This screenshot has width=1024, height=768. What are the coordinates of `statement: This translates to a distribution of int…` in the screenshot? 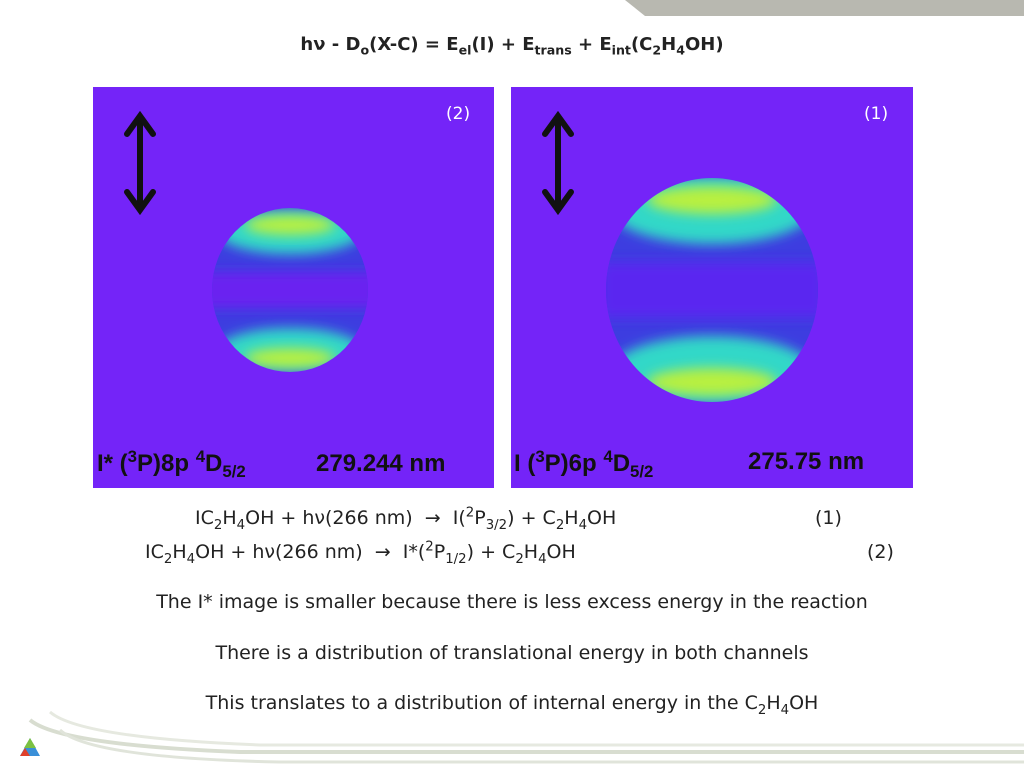 It's located at (512, 704).